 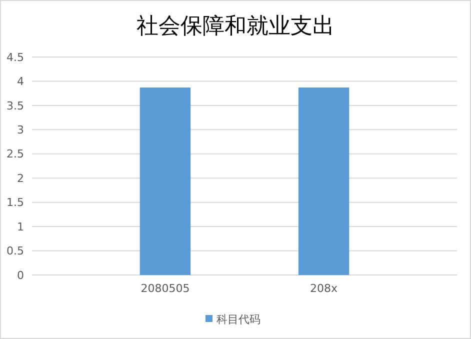 I want to click on y-tick-label: 4, so click(x=20, y=81).